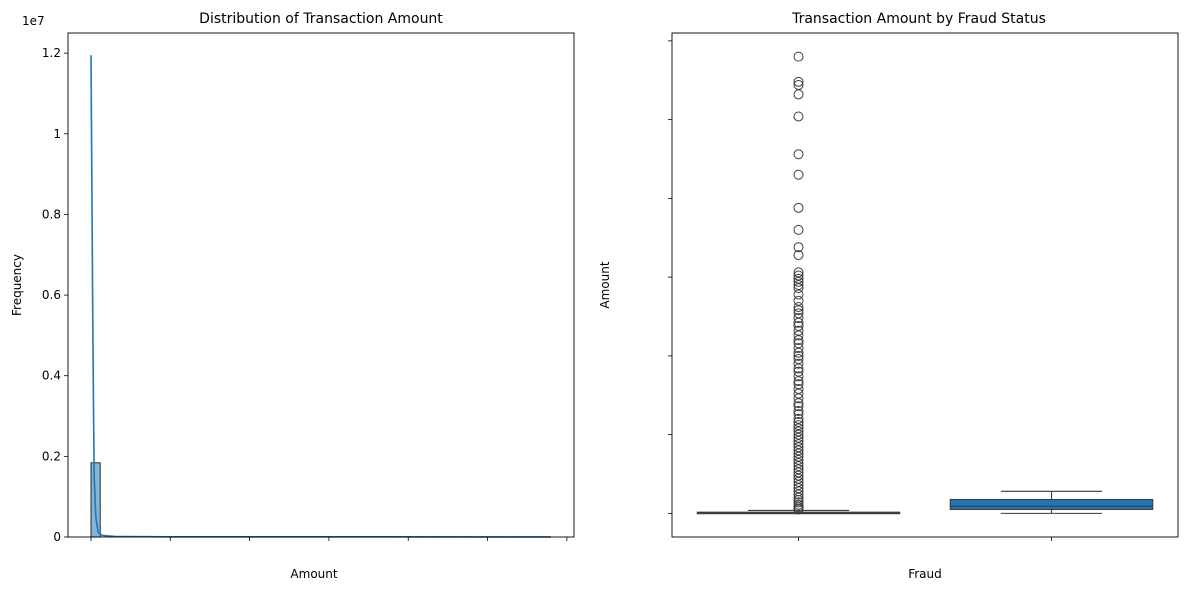 This screenshot has height=590, width=1189. I want to click on histogram-y-axis-label: Frequency, so click(17, 285).